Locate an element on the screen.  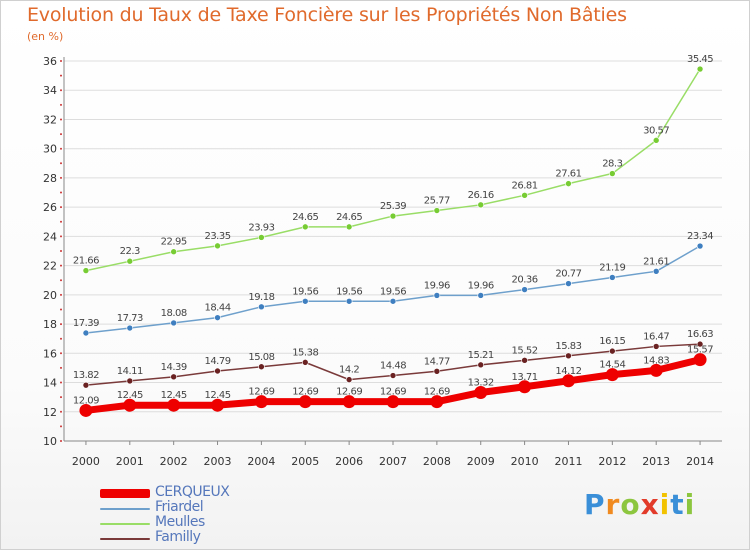
data-label: 16.63 is located at coordinates (700, 334).